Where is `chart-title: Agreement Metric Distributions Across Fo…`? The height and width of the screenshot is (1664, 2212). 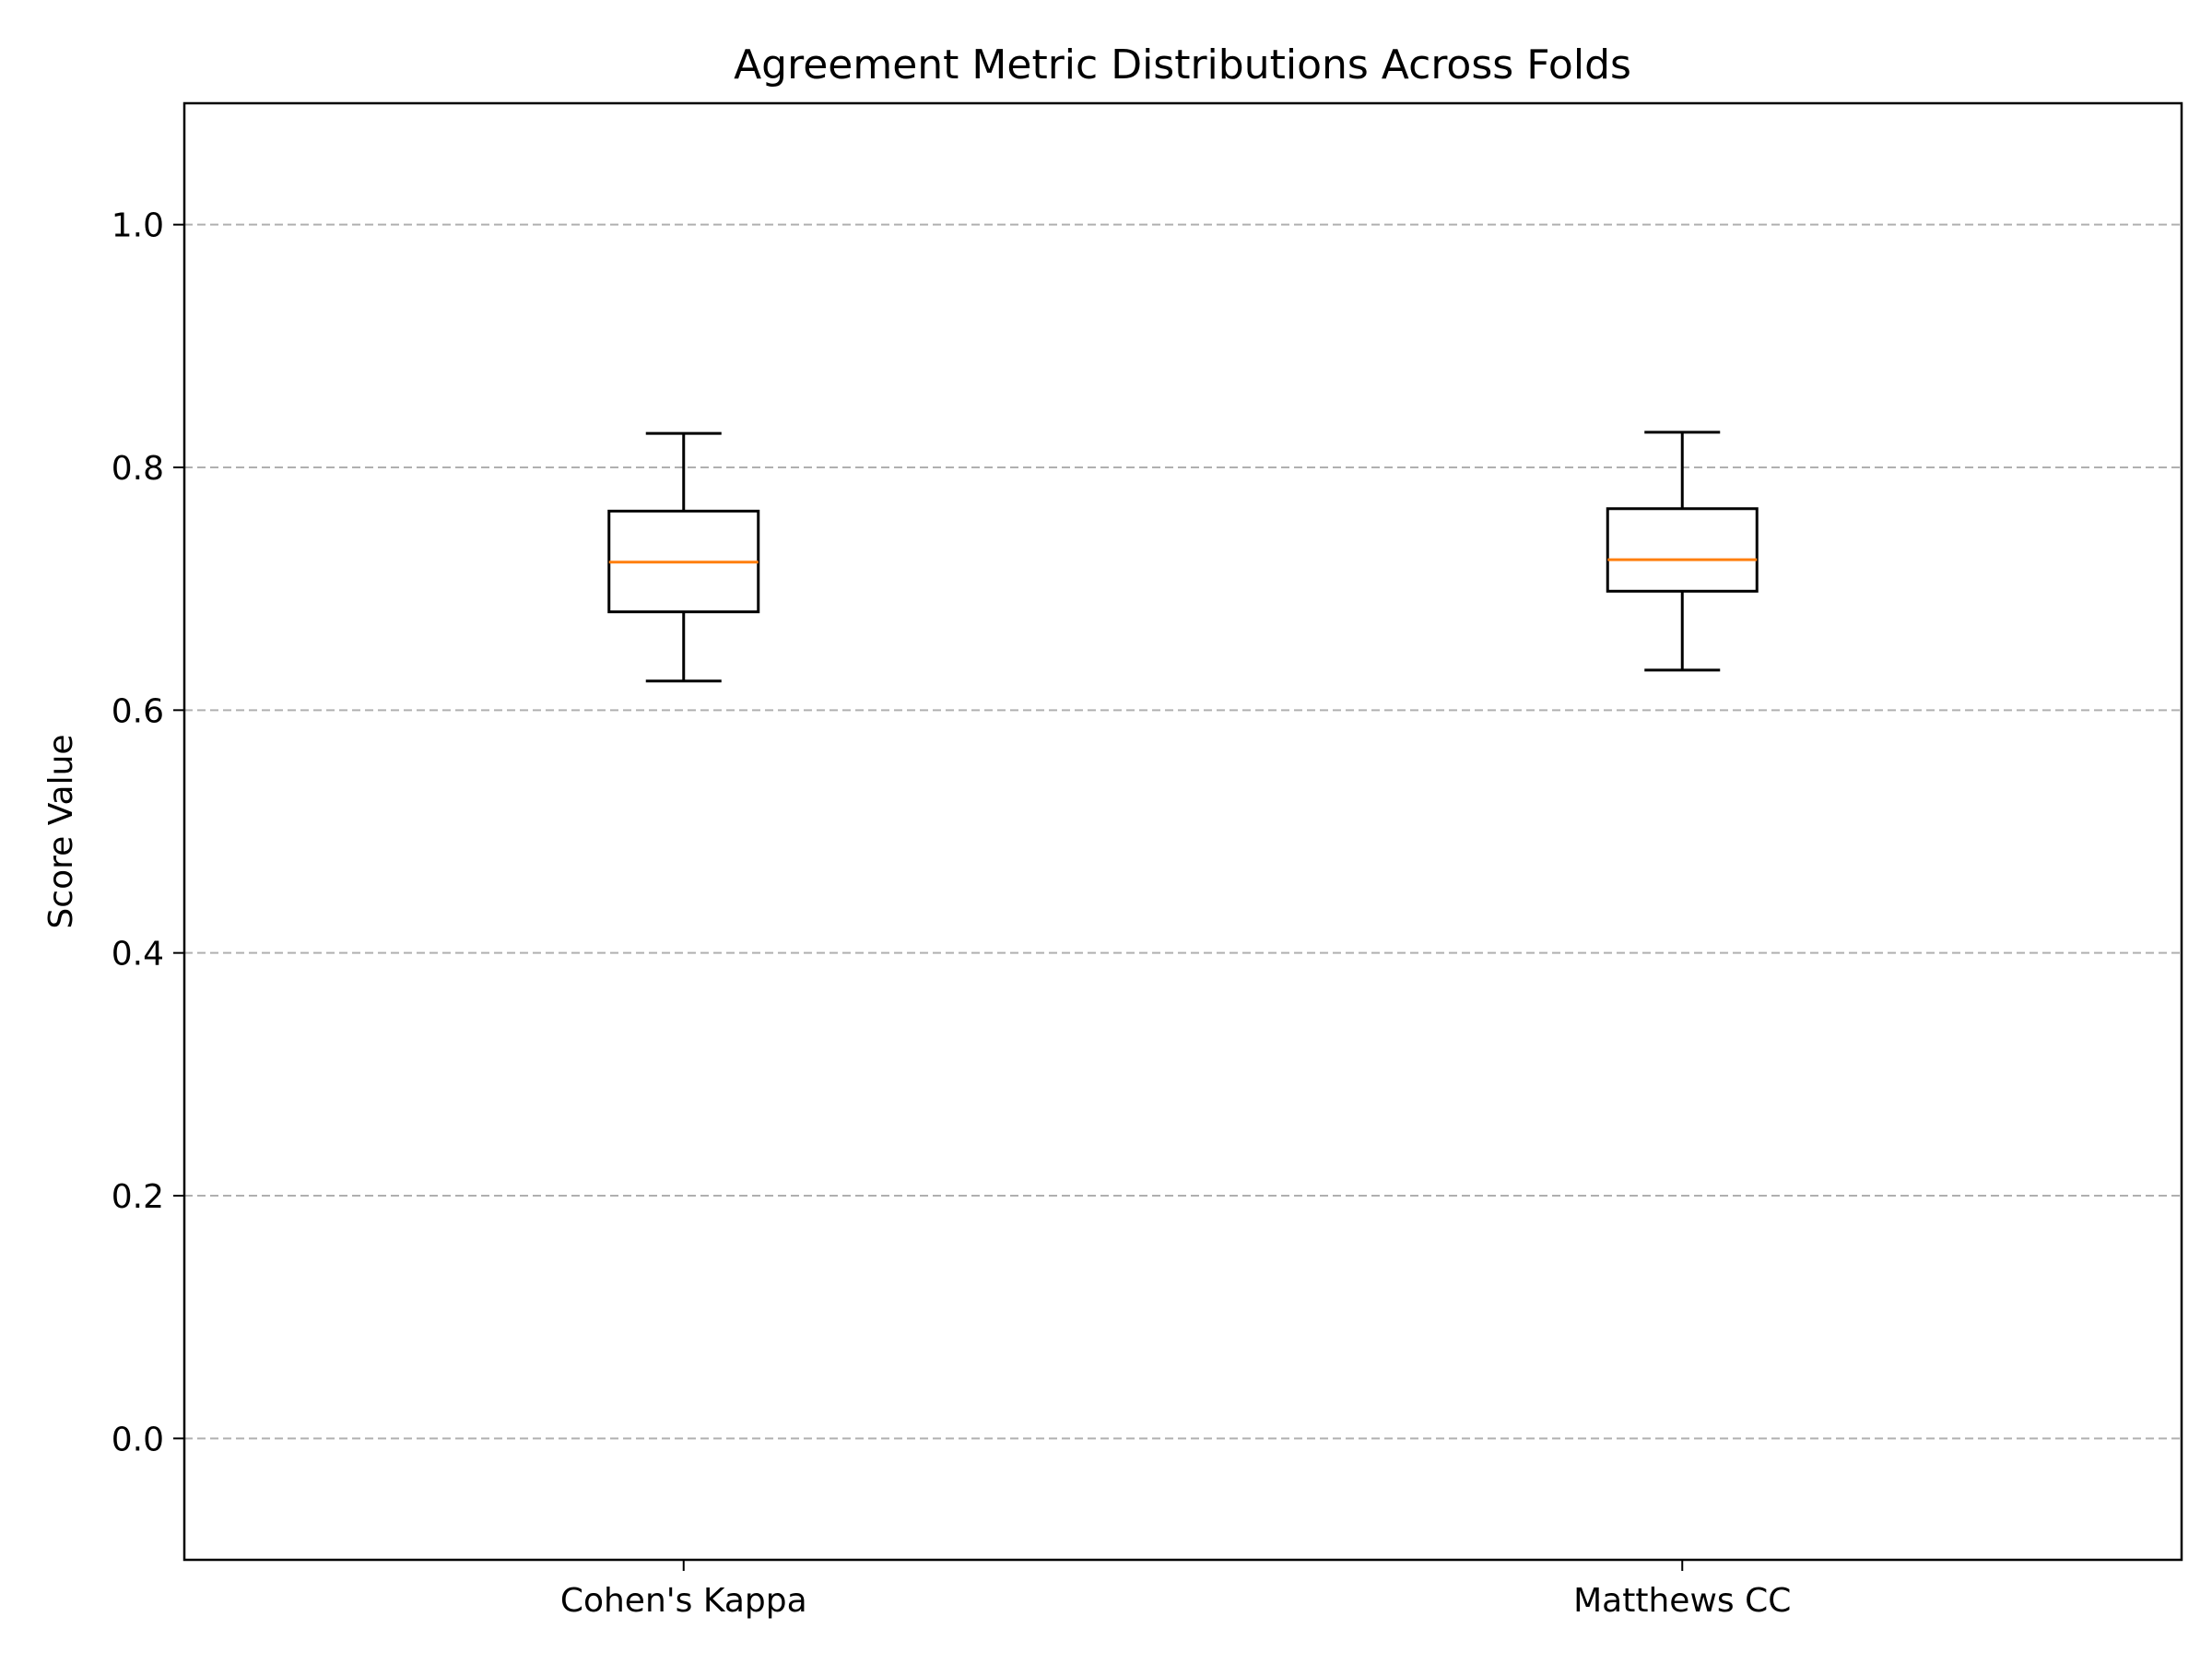 chart-title: Agreement Metric Distributions Across Fo… is located at coordinates (1182, 65).